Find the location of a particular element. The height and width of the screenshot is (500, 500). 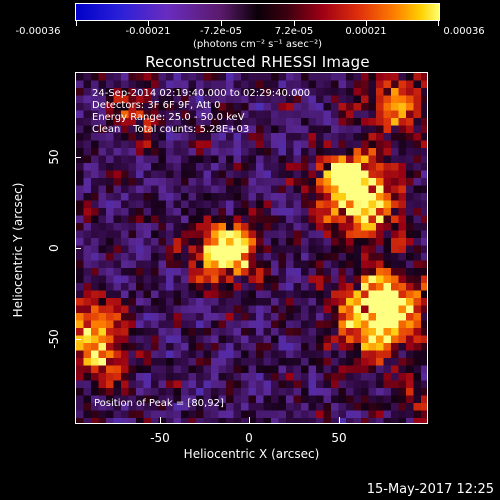

energy-range: Energy Range: 25.0 - 50.0 keV is located at coordinates (168, 117).